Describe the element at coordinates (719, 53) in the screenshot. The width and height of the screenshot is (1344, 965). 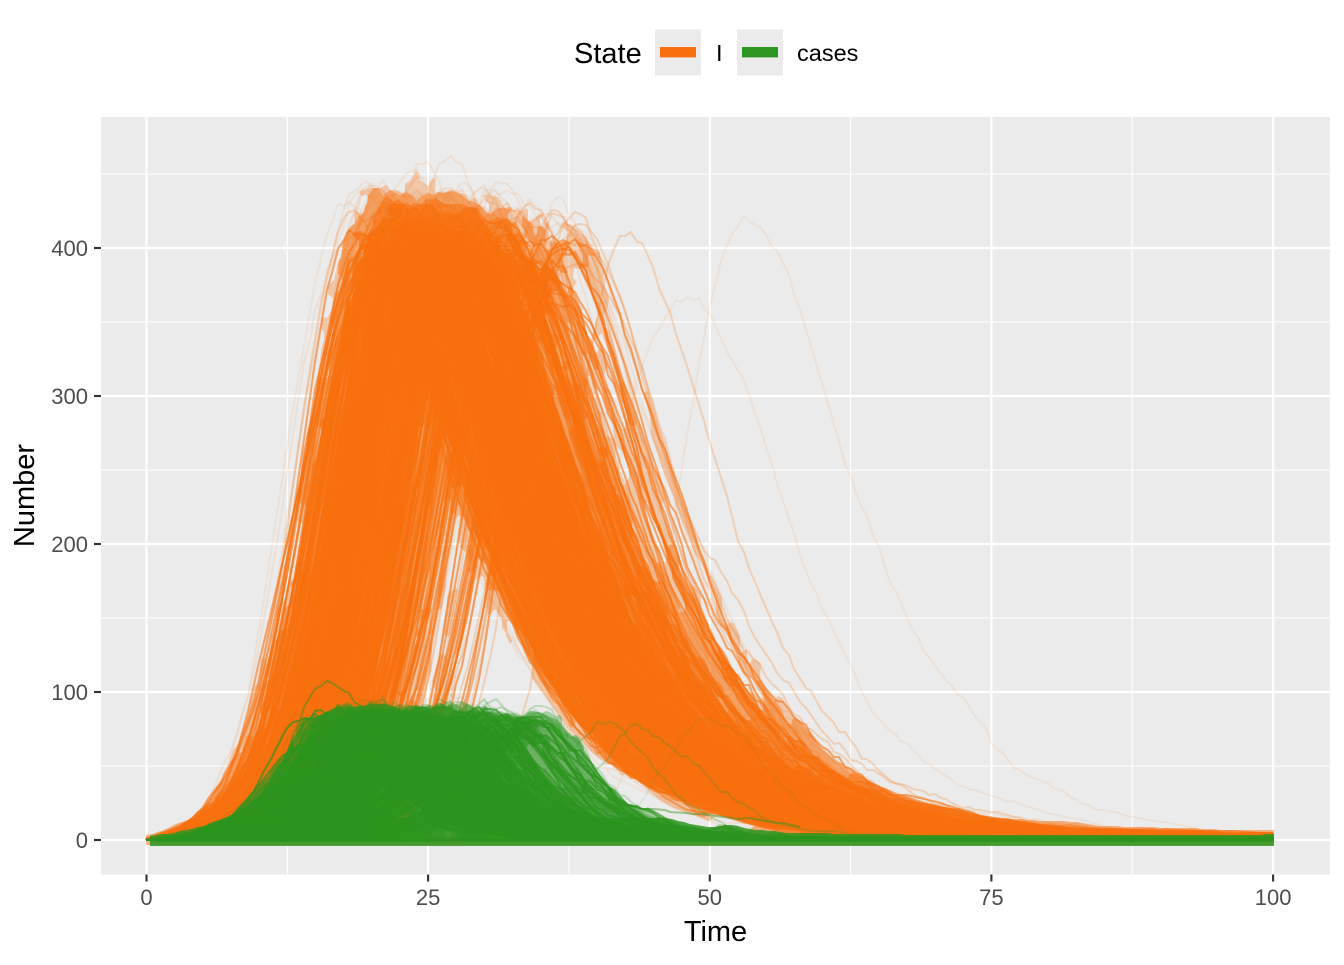
I see `svg-text: I` at that location.